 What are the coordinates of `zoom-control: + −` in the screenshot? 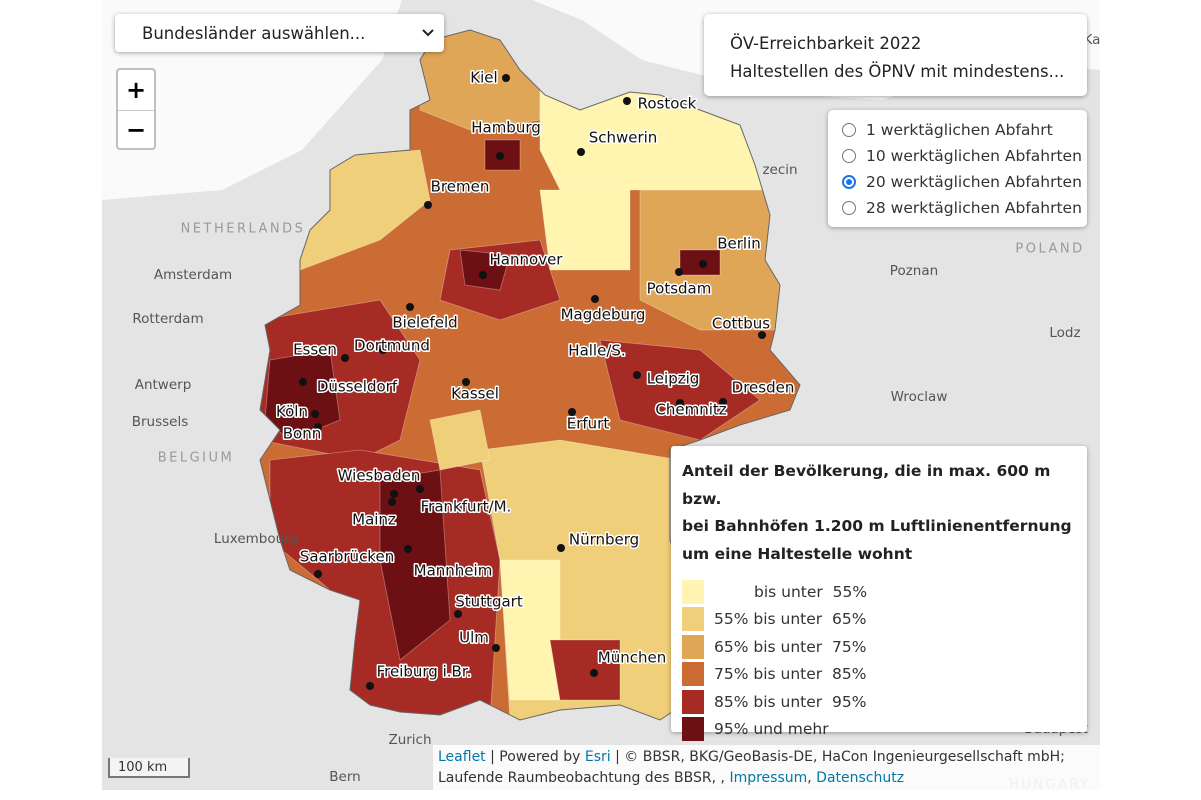 It's located at (136, 109).